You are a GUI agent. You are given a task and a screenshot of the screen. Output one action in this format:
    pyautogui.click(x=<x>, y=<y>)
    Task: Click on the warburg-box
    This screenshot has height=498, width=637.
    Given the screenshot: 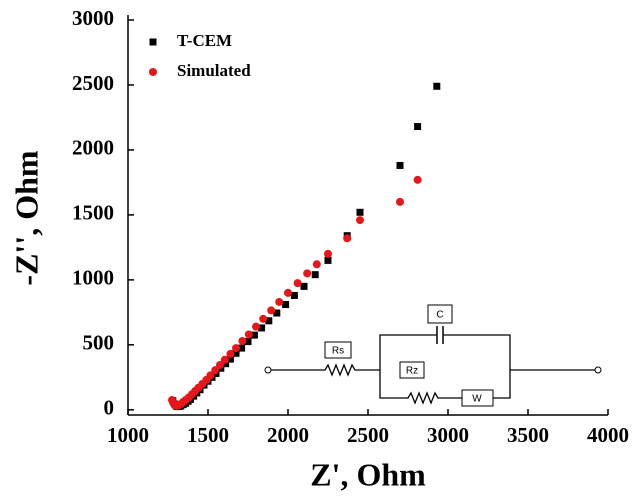 What is the action you would take?
    pyautogui.click(x=477, y=398)
    